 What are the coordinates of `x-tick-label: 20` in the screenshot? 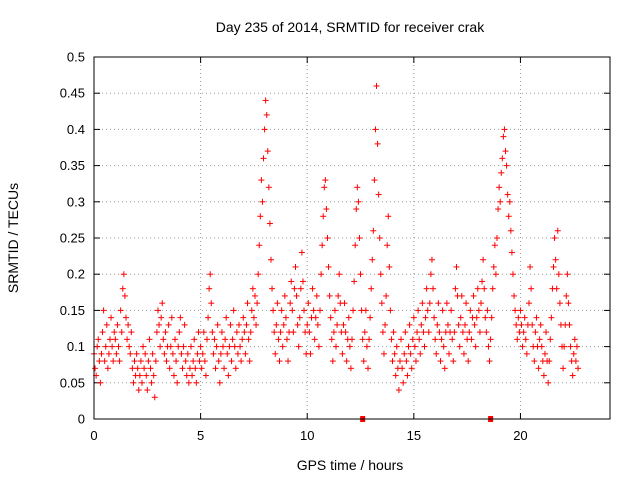 It's located at (520, 435).